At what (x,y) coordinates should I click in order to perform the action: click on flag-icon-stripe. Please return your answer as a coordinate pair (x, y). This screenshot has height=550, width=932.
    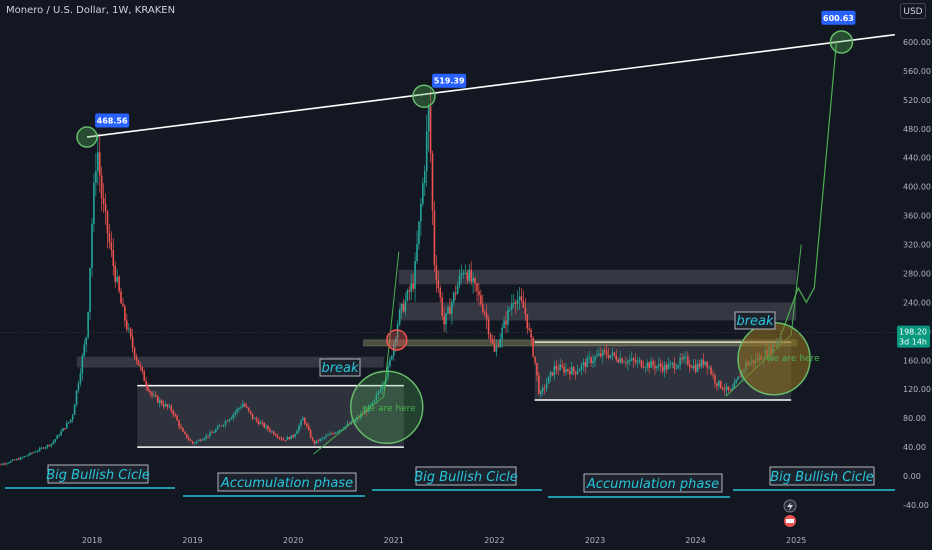
    Looking at the image, I should click on (790, 521).